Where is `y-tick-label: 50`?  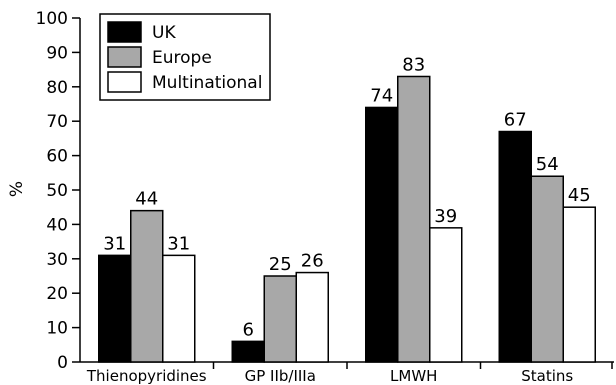 y-tick-label: 50 is located at coordinates (57, 191).